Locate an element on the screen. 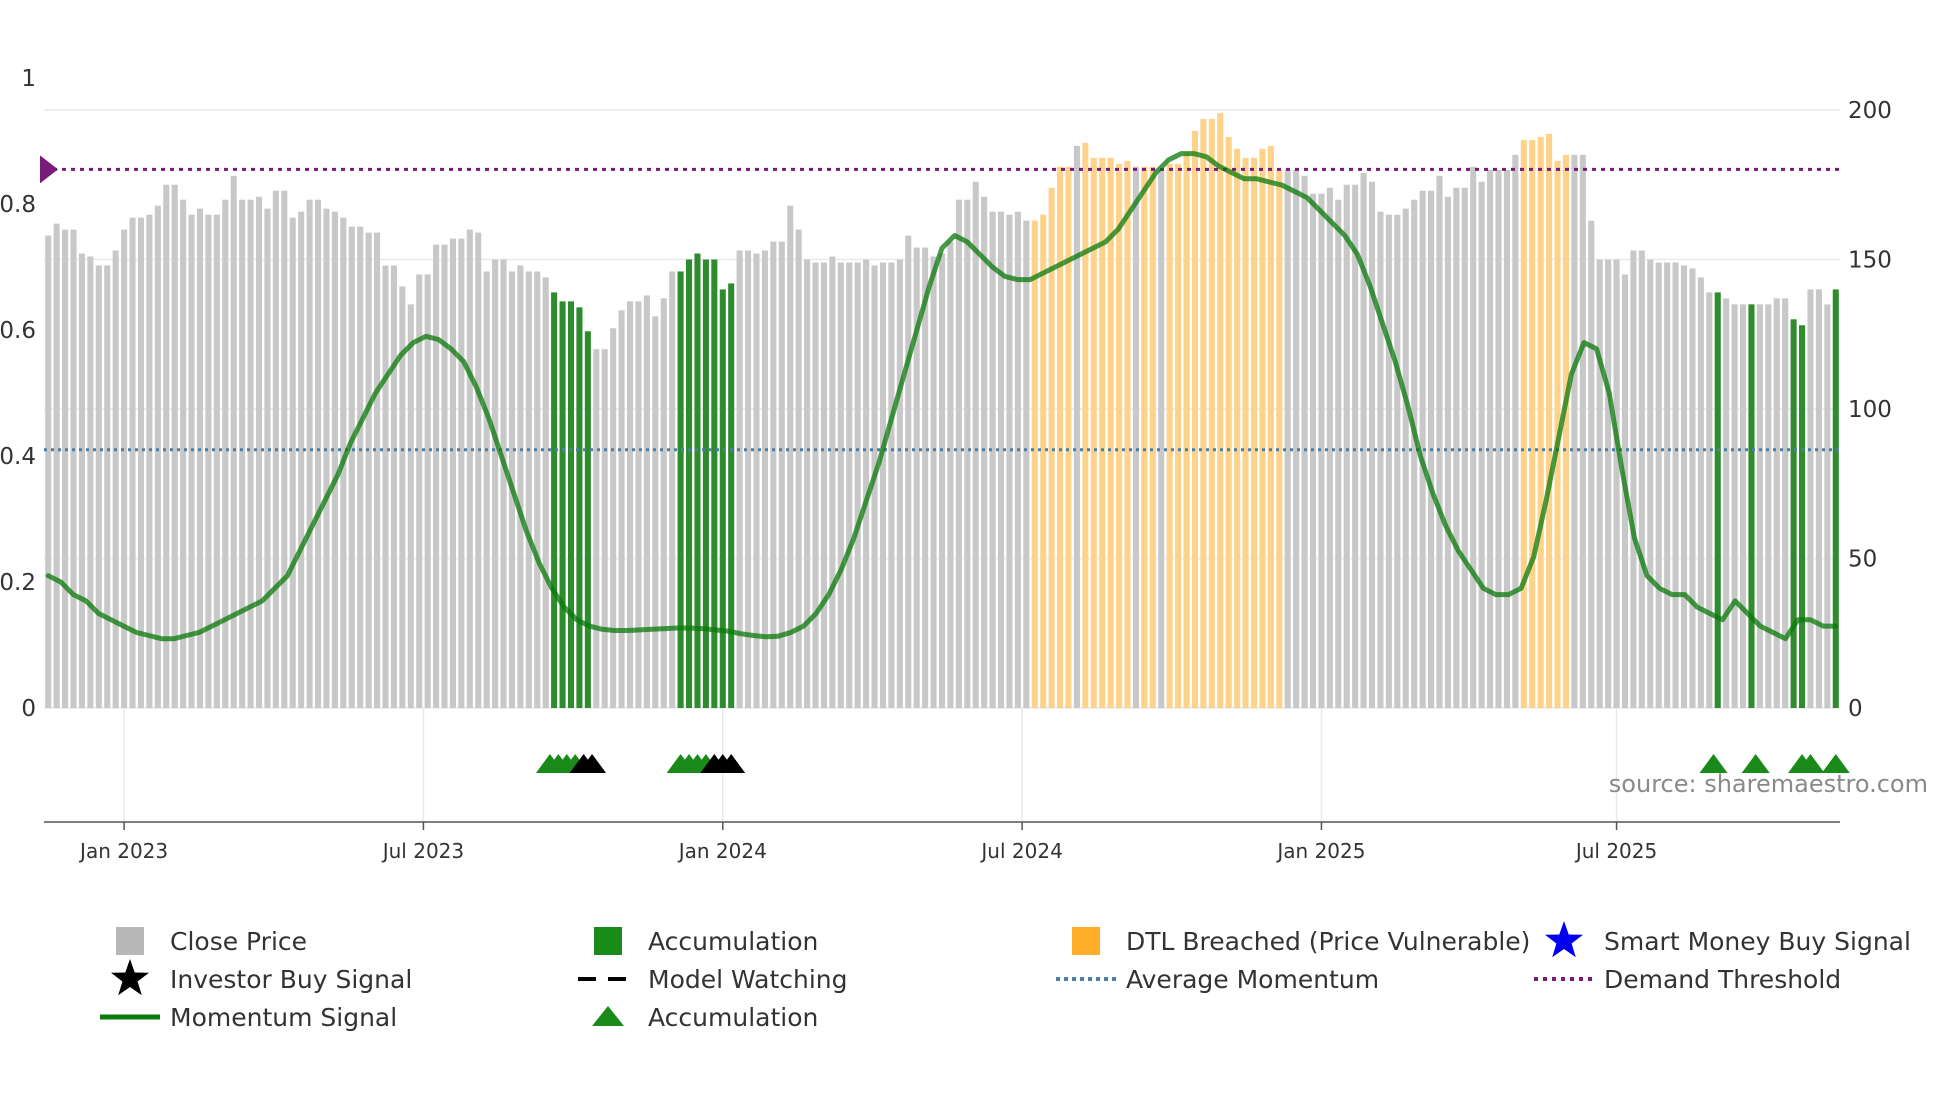 This screenshot has height=1102, width=1960. left-axis-tick-label: 0.2 is located at coordinates (18, 583).